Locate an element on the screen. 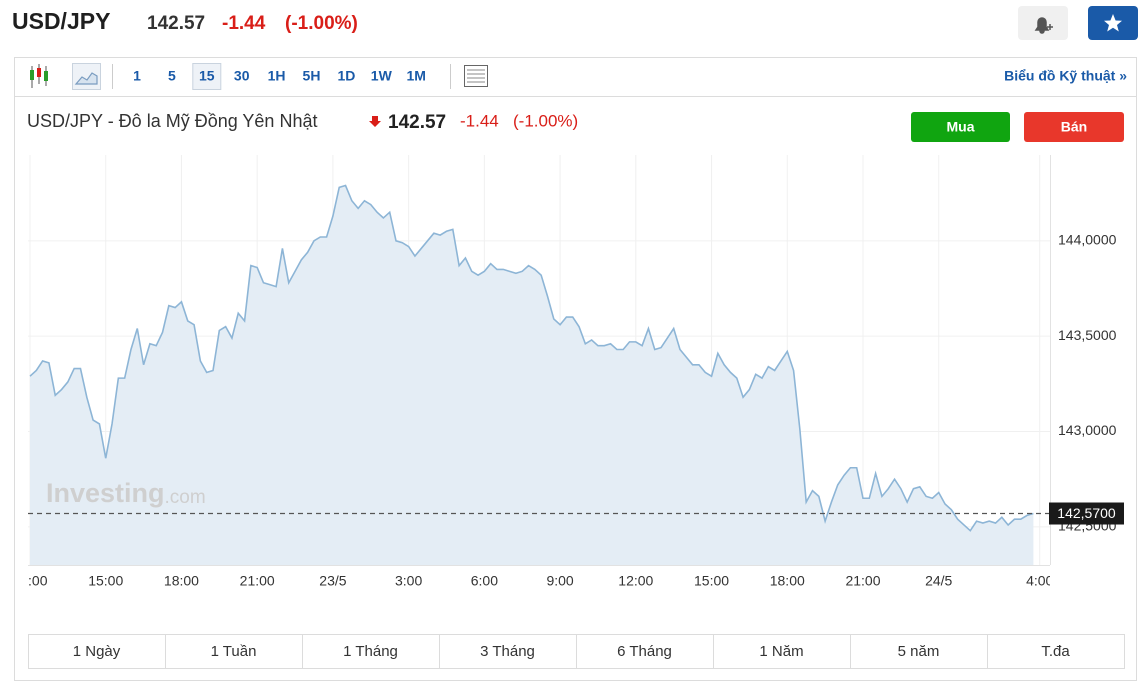 The image size is (1139, 683). interval-label: 30 is located at coordinates (242, 76).